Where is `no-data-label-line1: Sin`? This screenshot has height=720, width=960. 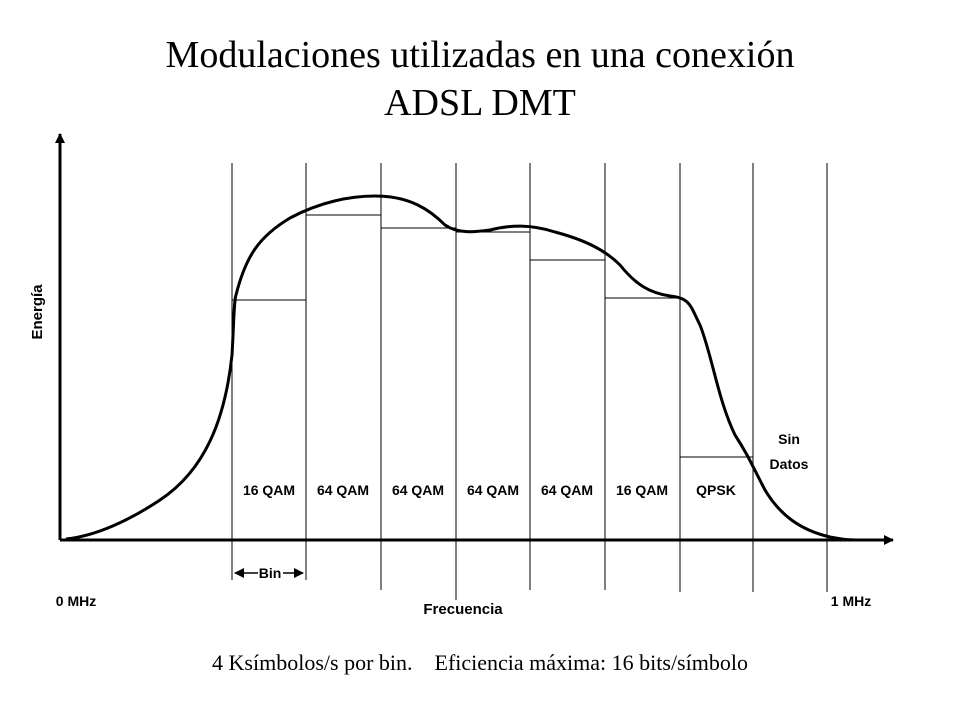 no-data-label-line1: Sin is located at coordinates (789, 439).